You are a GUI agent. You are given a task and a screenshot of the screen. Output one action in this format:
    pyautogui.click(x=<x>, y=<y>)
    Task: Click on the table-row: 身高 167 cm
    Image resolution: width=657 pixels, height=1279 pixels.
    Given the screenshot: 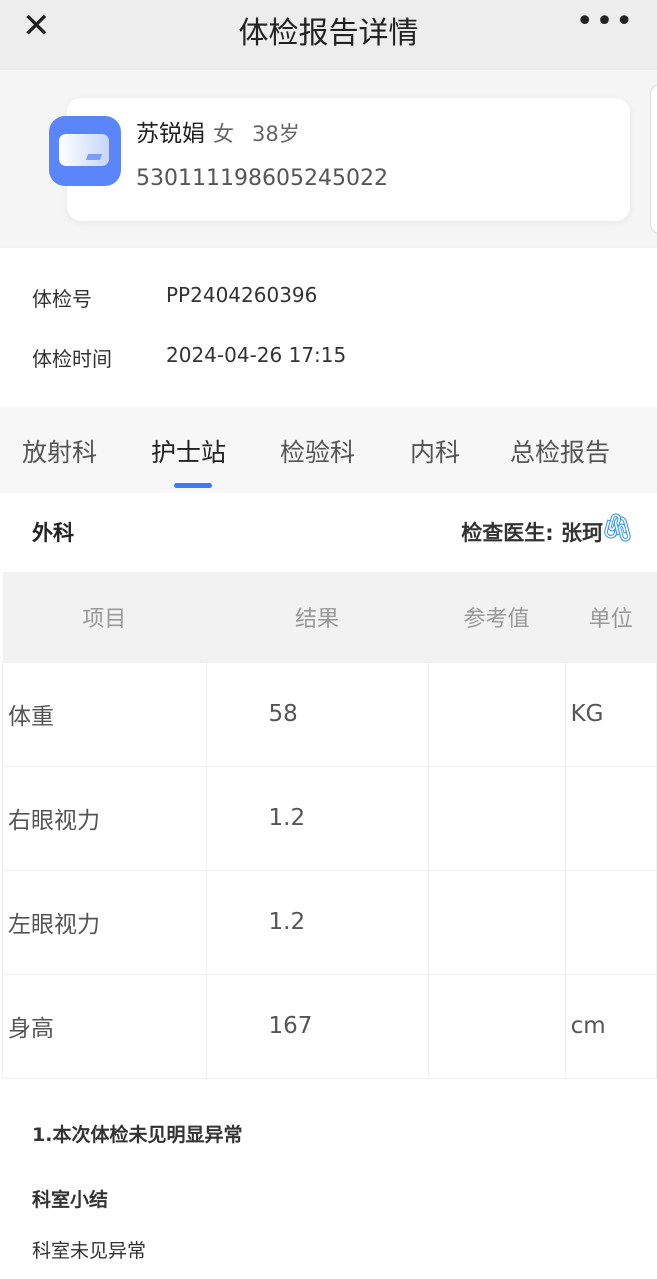 What is the action you would take?
    pyautogui.click(x=329, y=1026)
    